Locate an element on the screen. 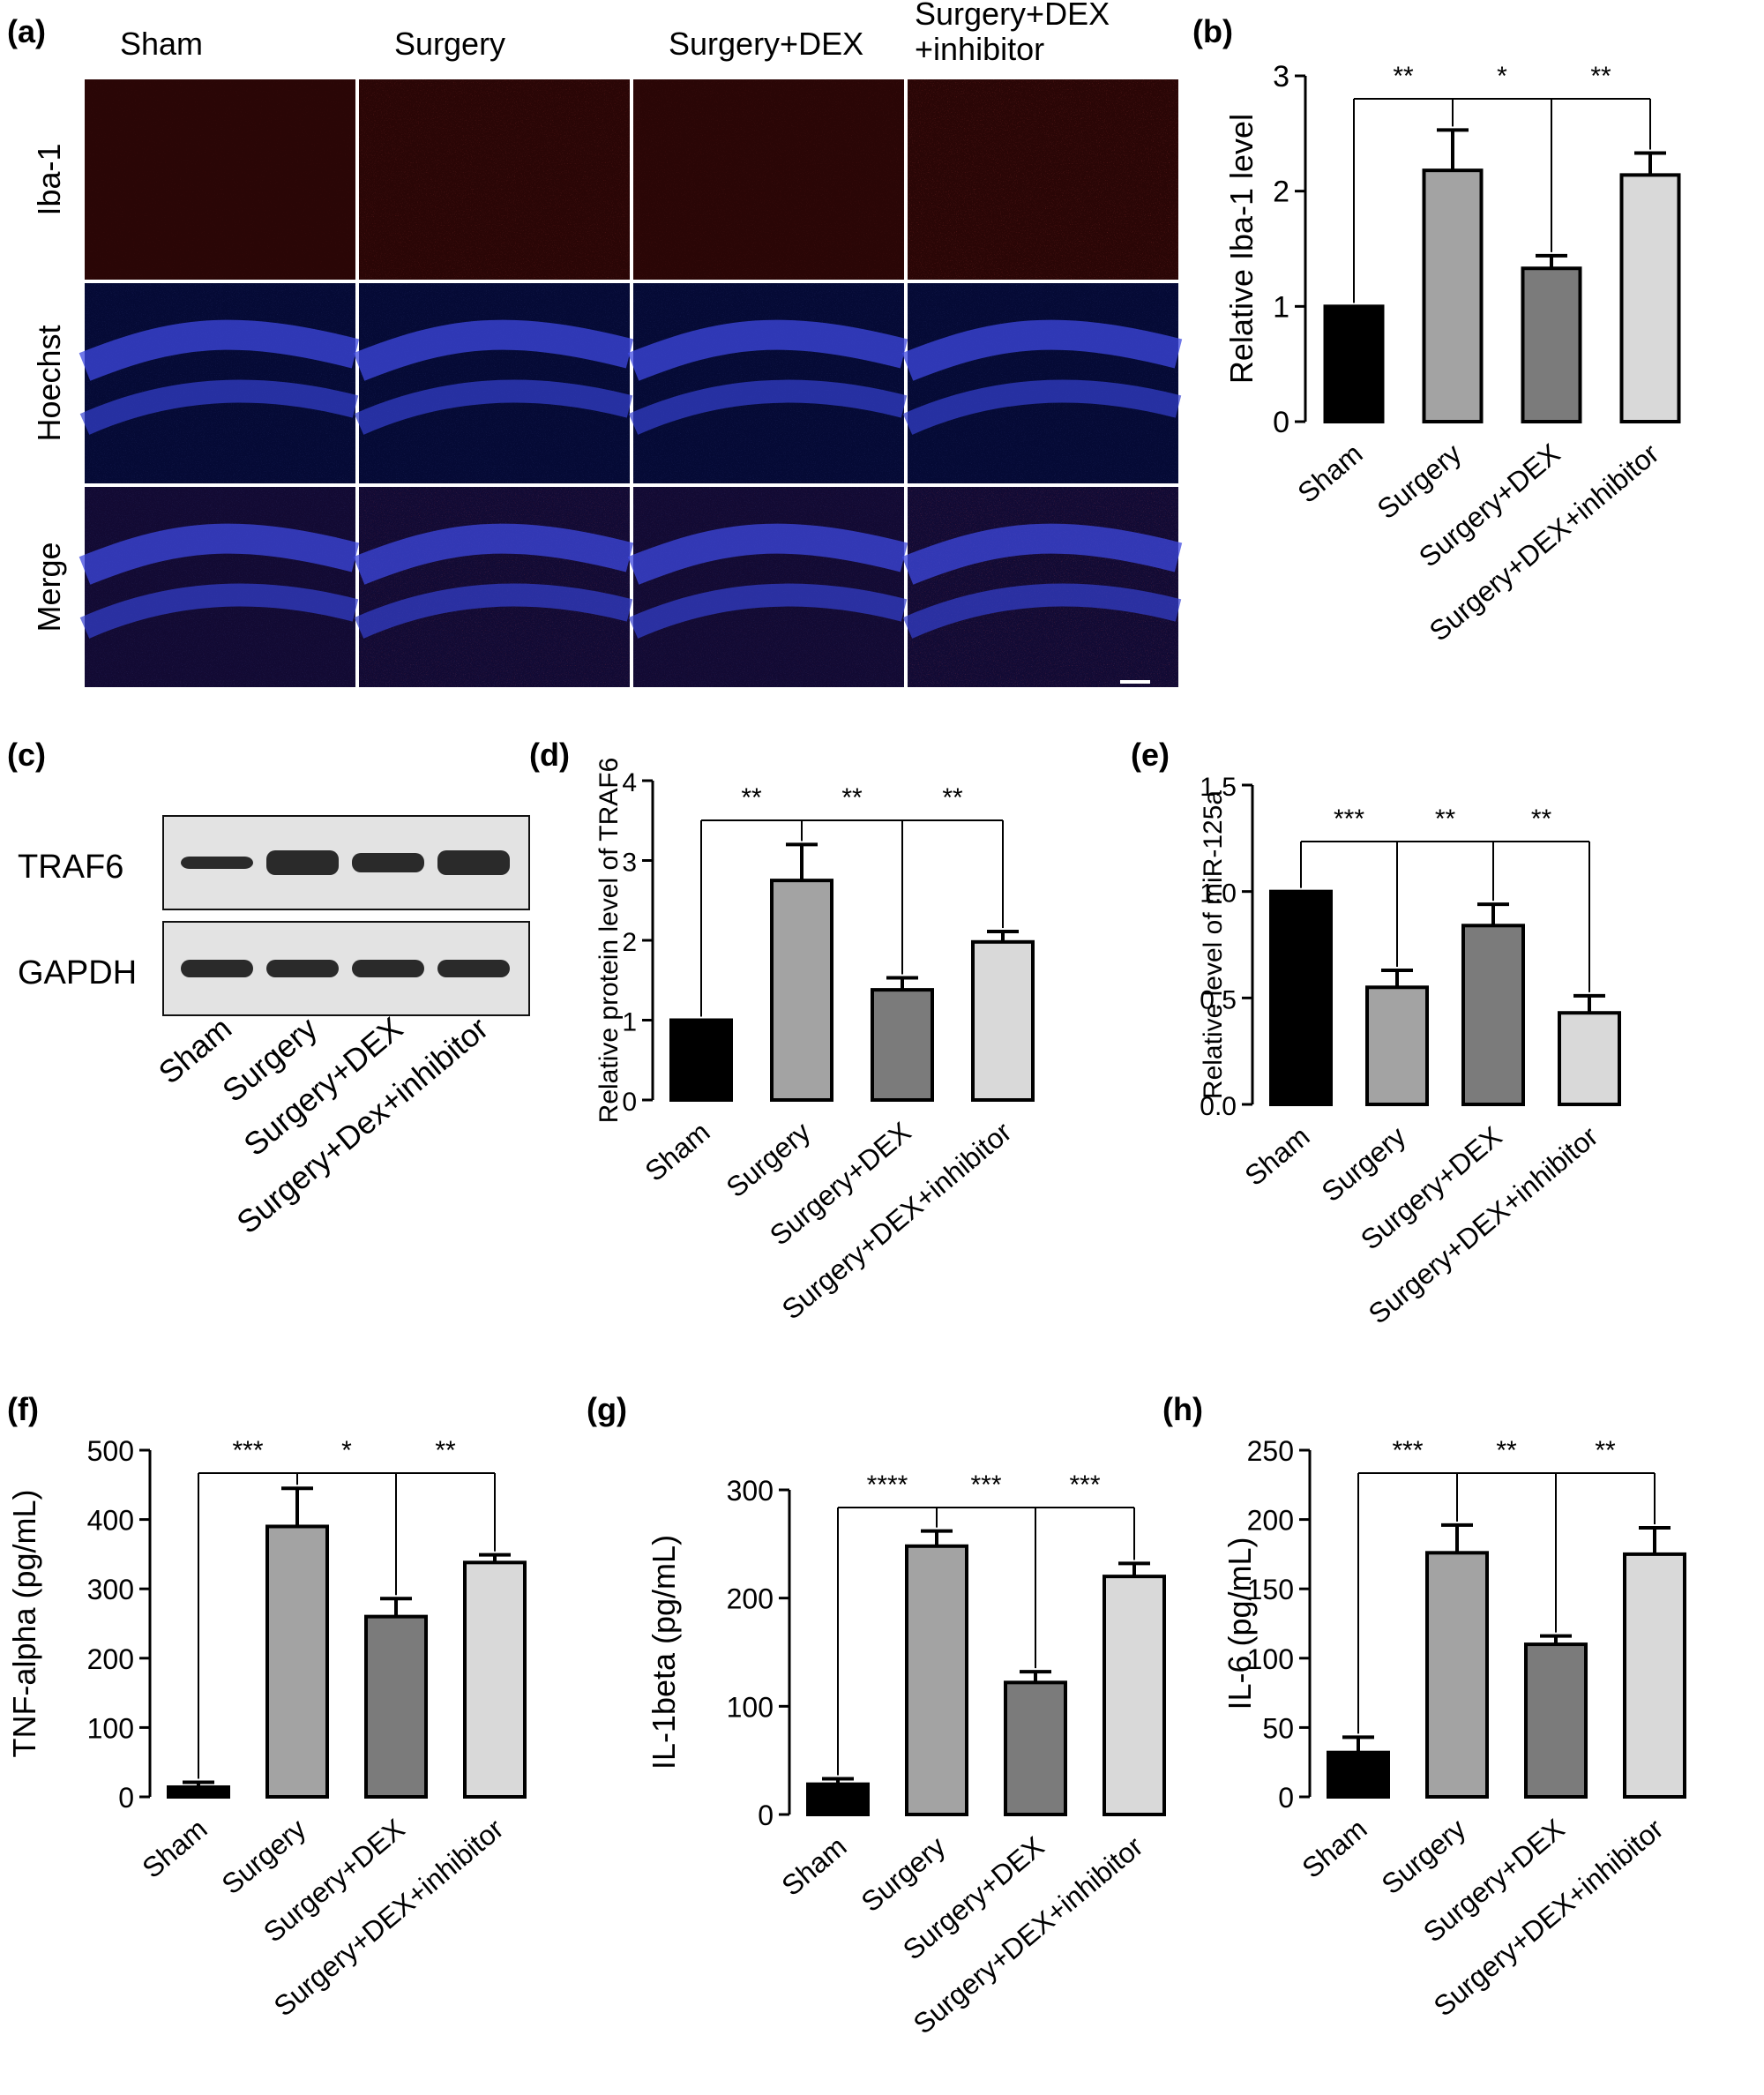 Image resolution: width=1764 pixels, height=2095 pixels. blot-band-label: GAPDH is located at coordinates (77, 973).